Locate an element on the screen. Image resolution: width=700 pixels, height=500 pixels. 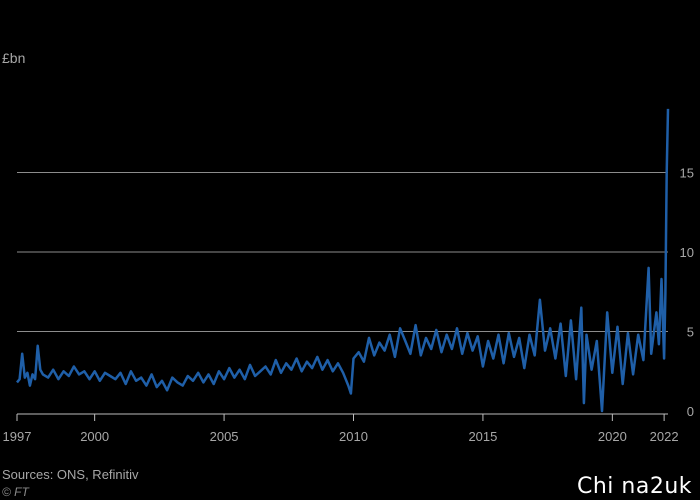
x-tick-label: 1997 is located at coordinates (17, 436).